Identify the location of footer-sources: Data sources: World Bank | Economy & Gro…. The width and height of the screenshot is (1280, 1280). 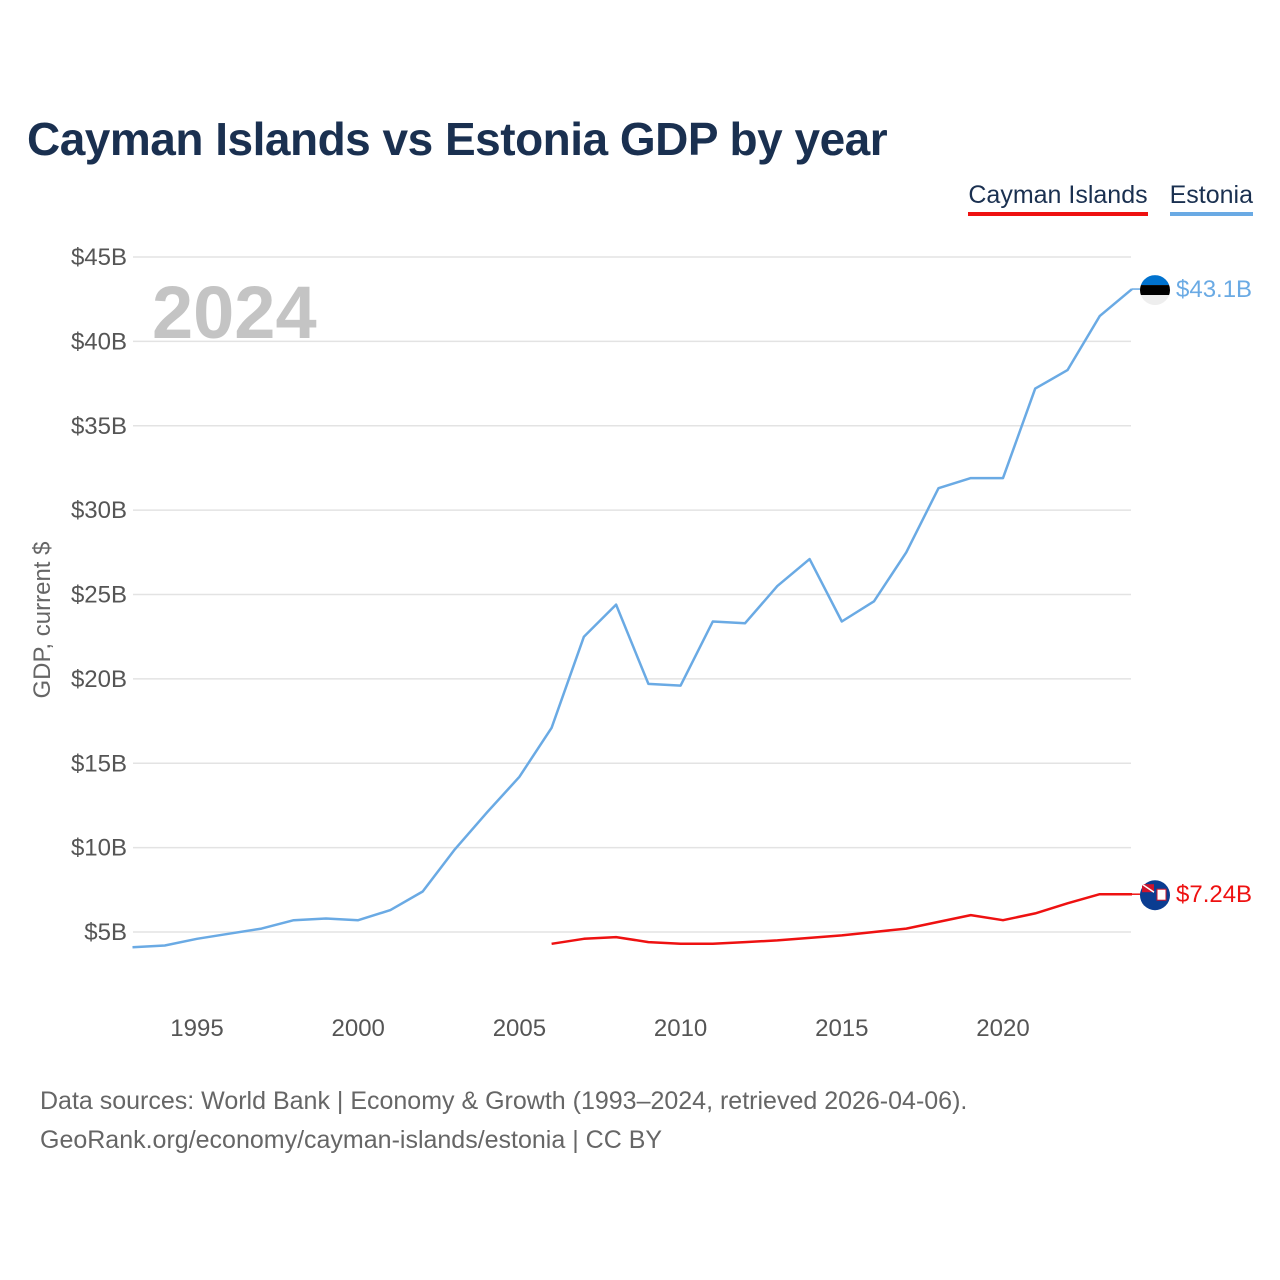
(504, 1101).